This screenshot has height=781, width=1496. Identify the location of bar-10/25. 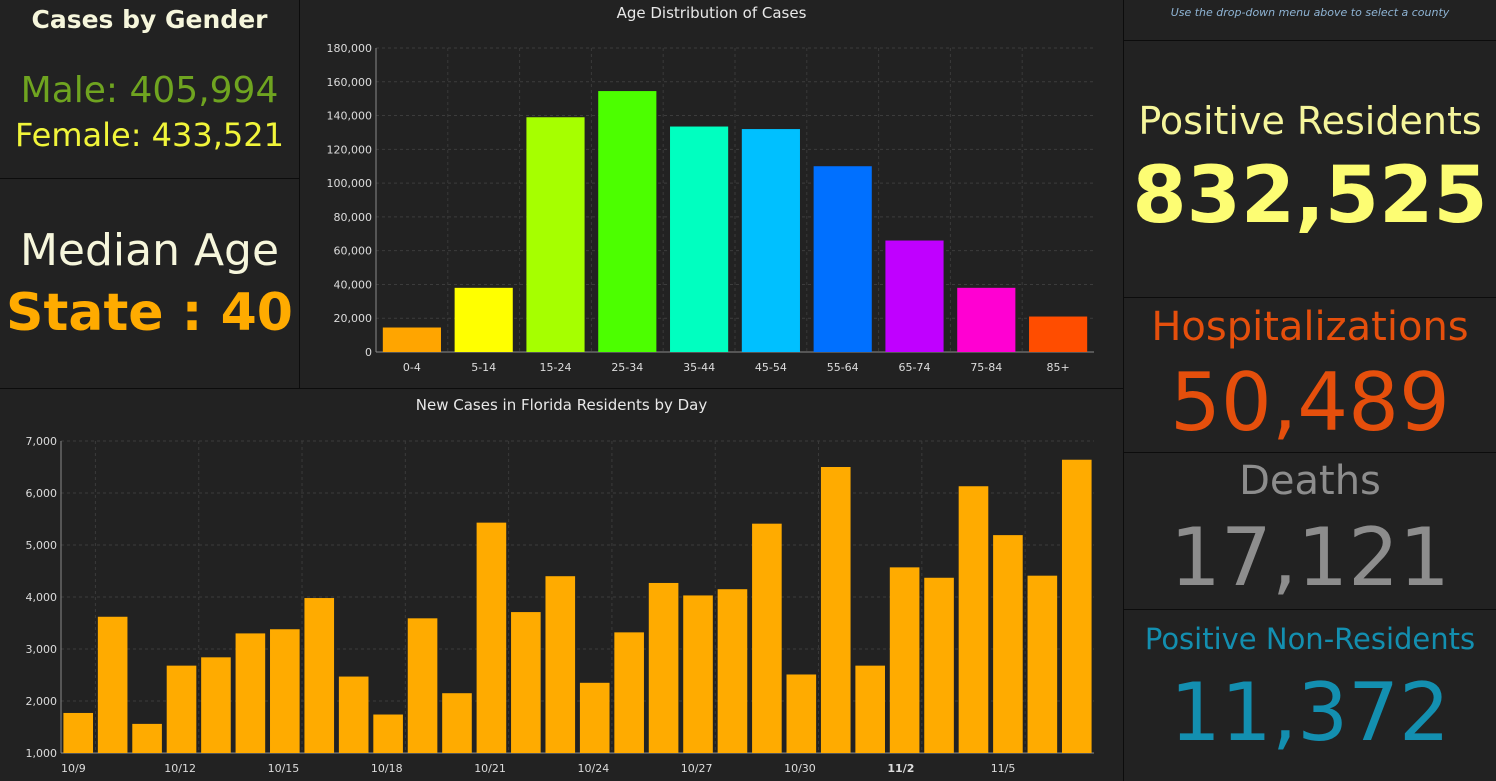
(629, 692).